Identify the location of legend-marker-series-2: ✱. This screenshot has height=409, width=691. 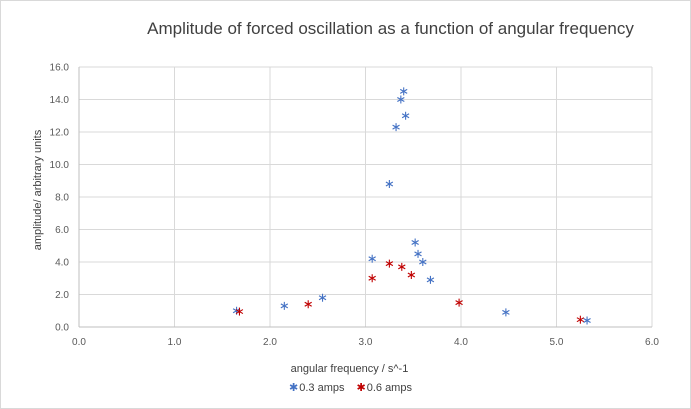
(361, 387).